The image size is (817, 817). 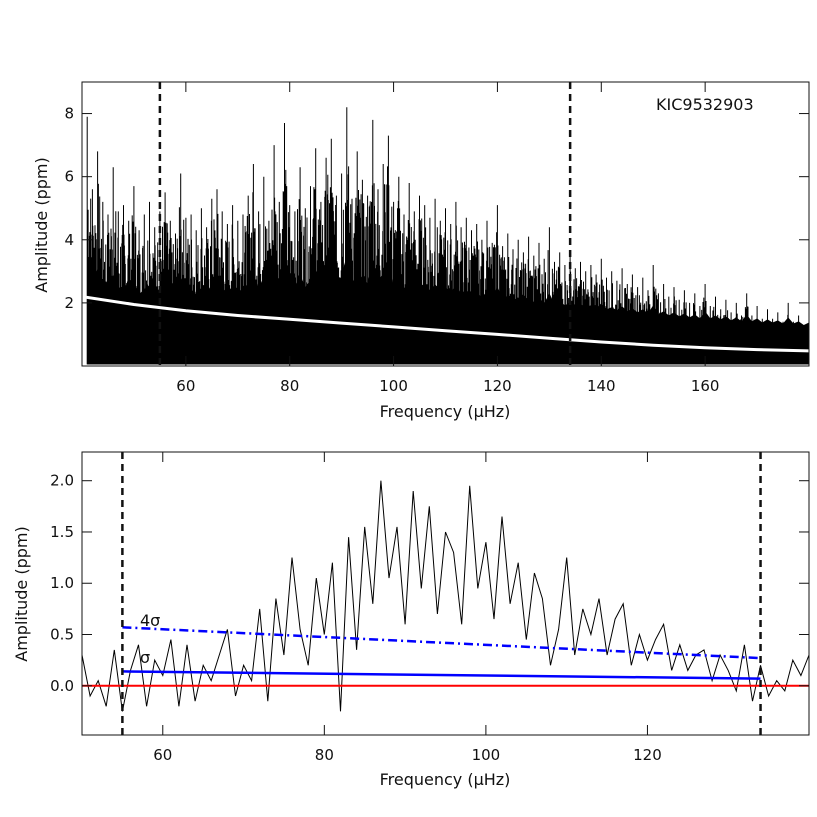 What do you see at coordinates (705, 386) in the screenshot?
I see `x-tick-label: 160` at bounding box center [705, 386].